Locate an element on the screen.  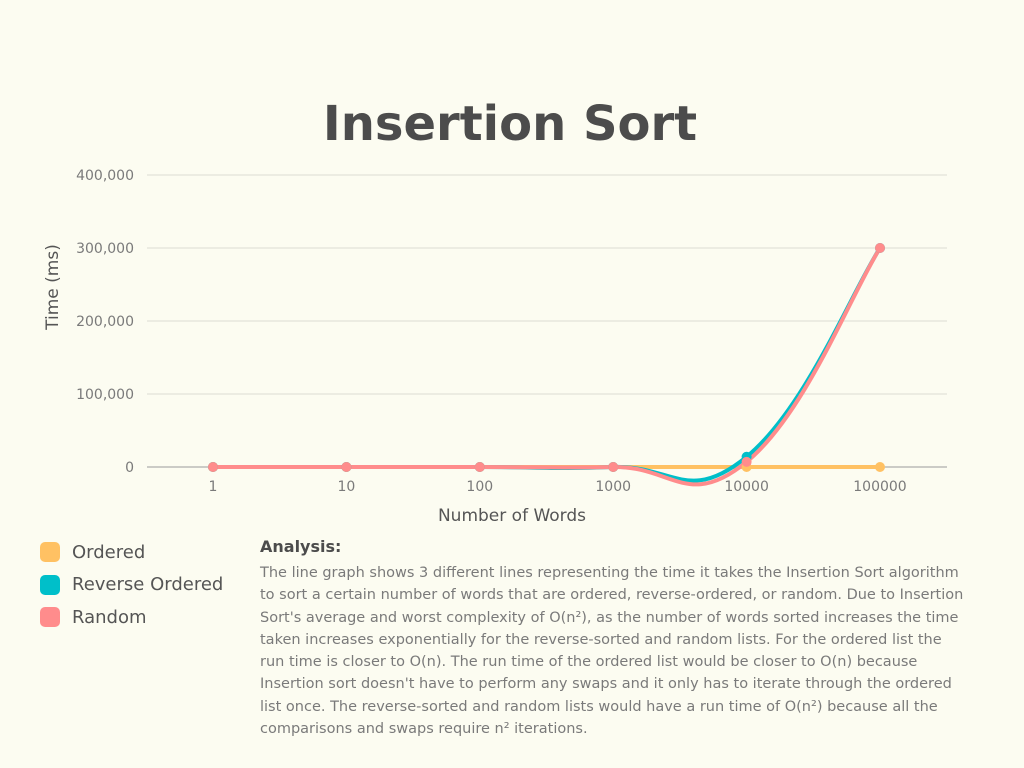
legend-item-ordered: Ordered is located at coordinates (131, 552).